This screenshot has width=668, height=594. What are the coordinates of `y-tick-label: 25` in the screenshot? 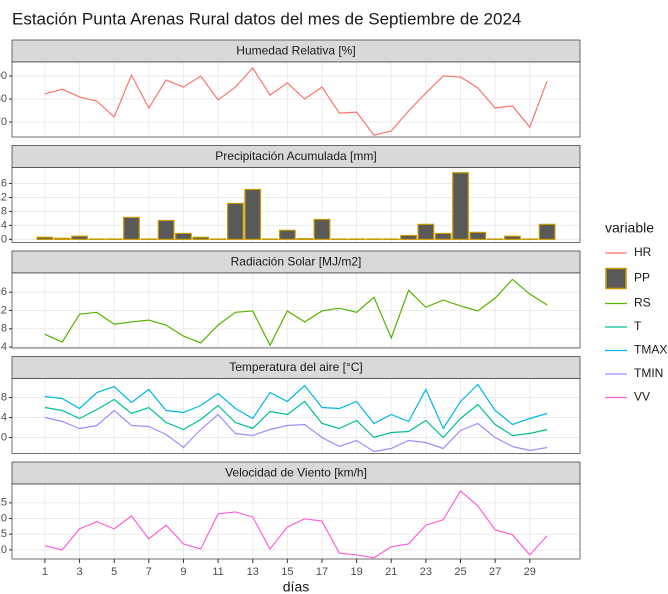 It's located at (3, 503).